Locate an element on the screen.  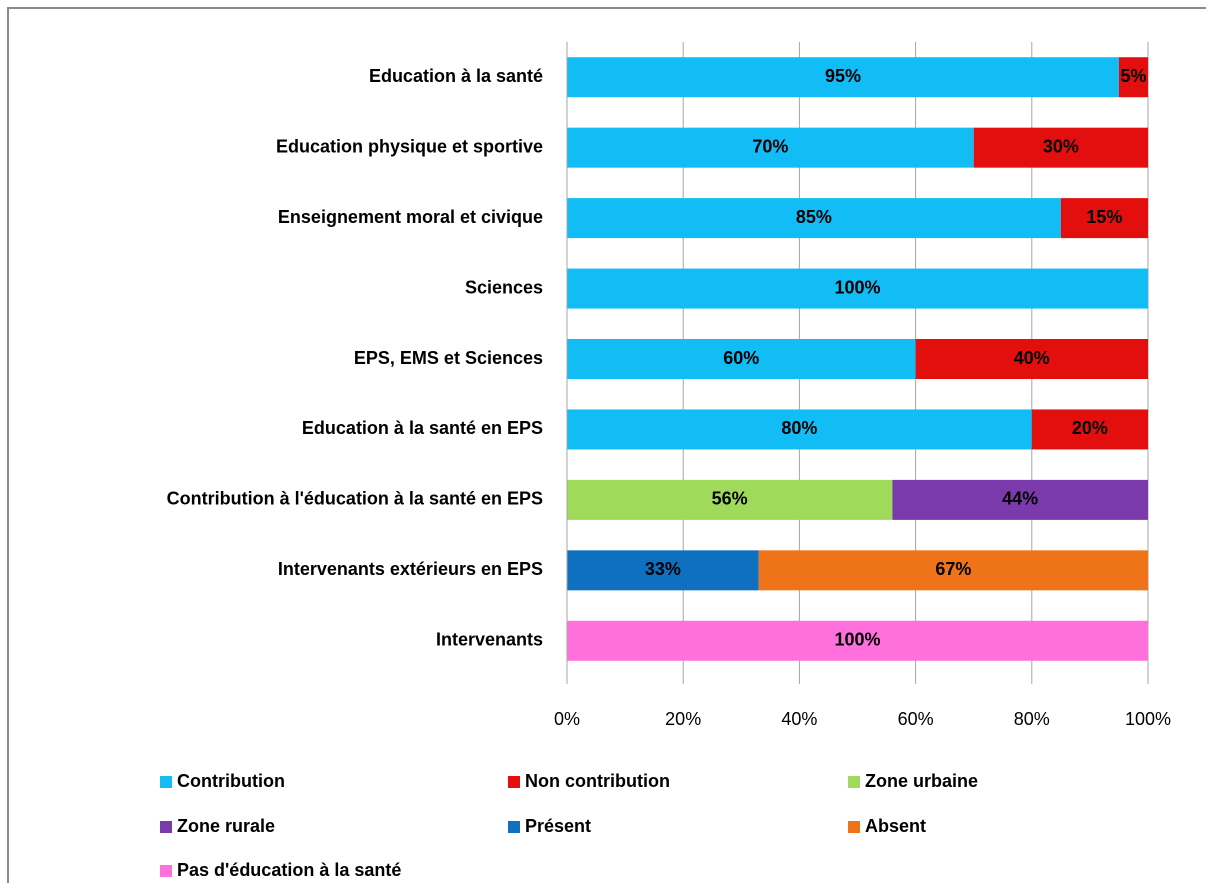
legend-label: Zone urbaine is located at coordinates (921, 781).